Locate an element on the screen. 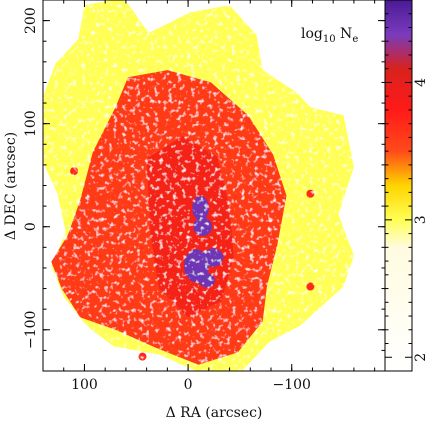 Image resolution: width=434 pixels, height=425 pixels. central-bar-region is located at coordinates (190, 227).